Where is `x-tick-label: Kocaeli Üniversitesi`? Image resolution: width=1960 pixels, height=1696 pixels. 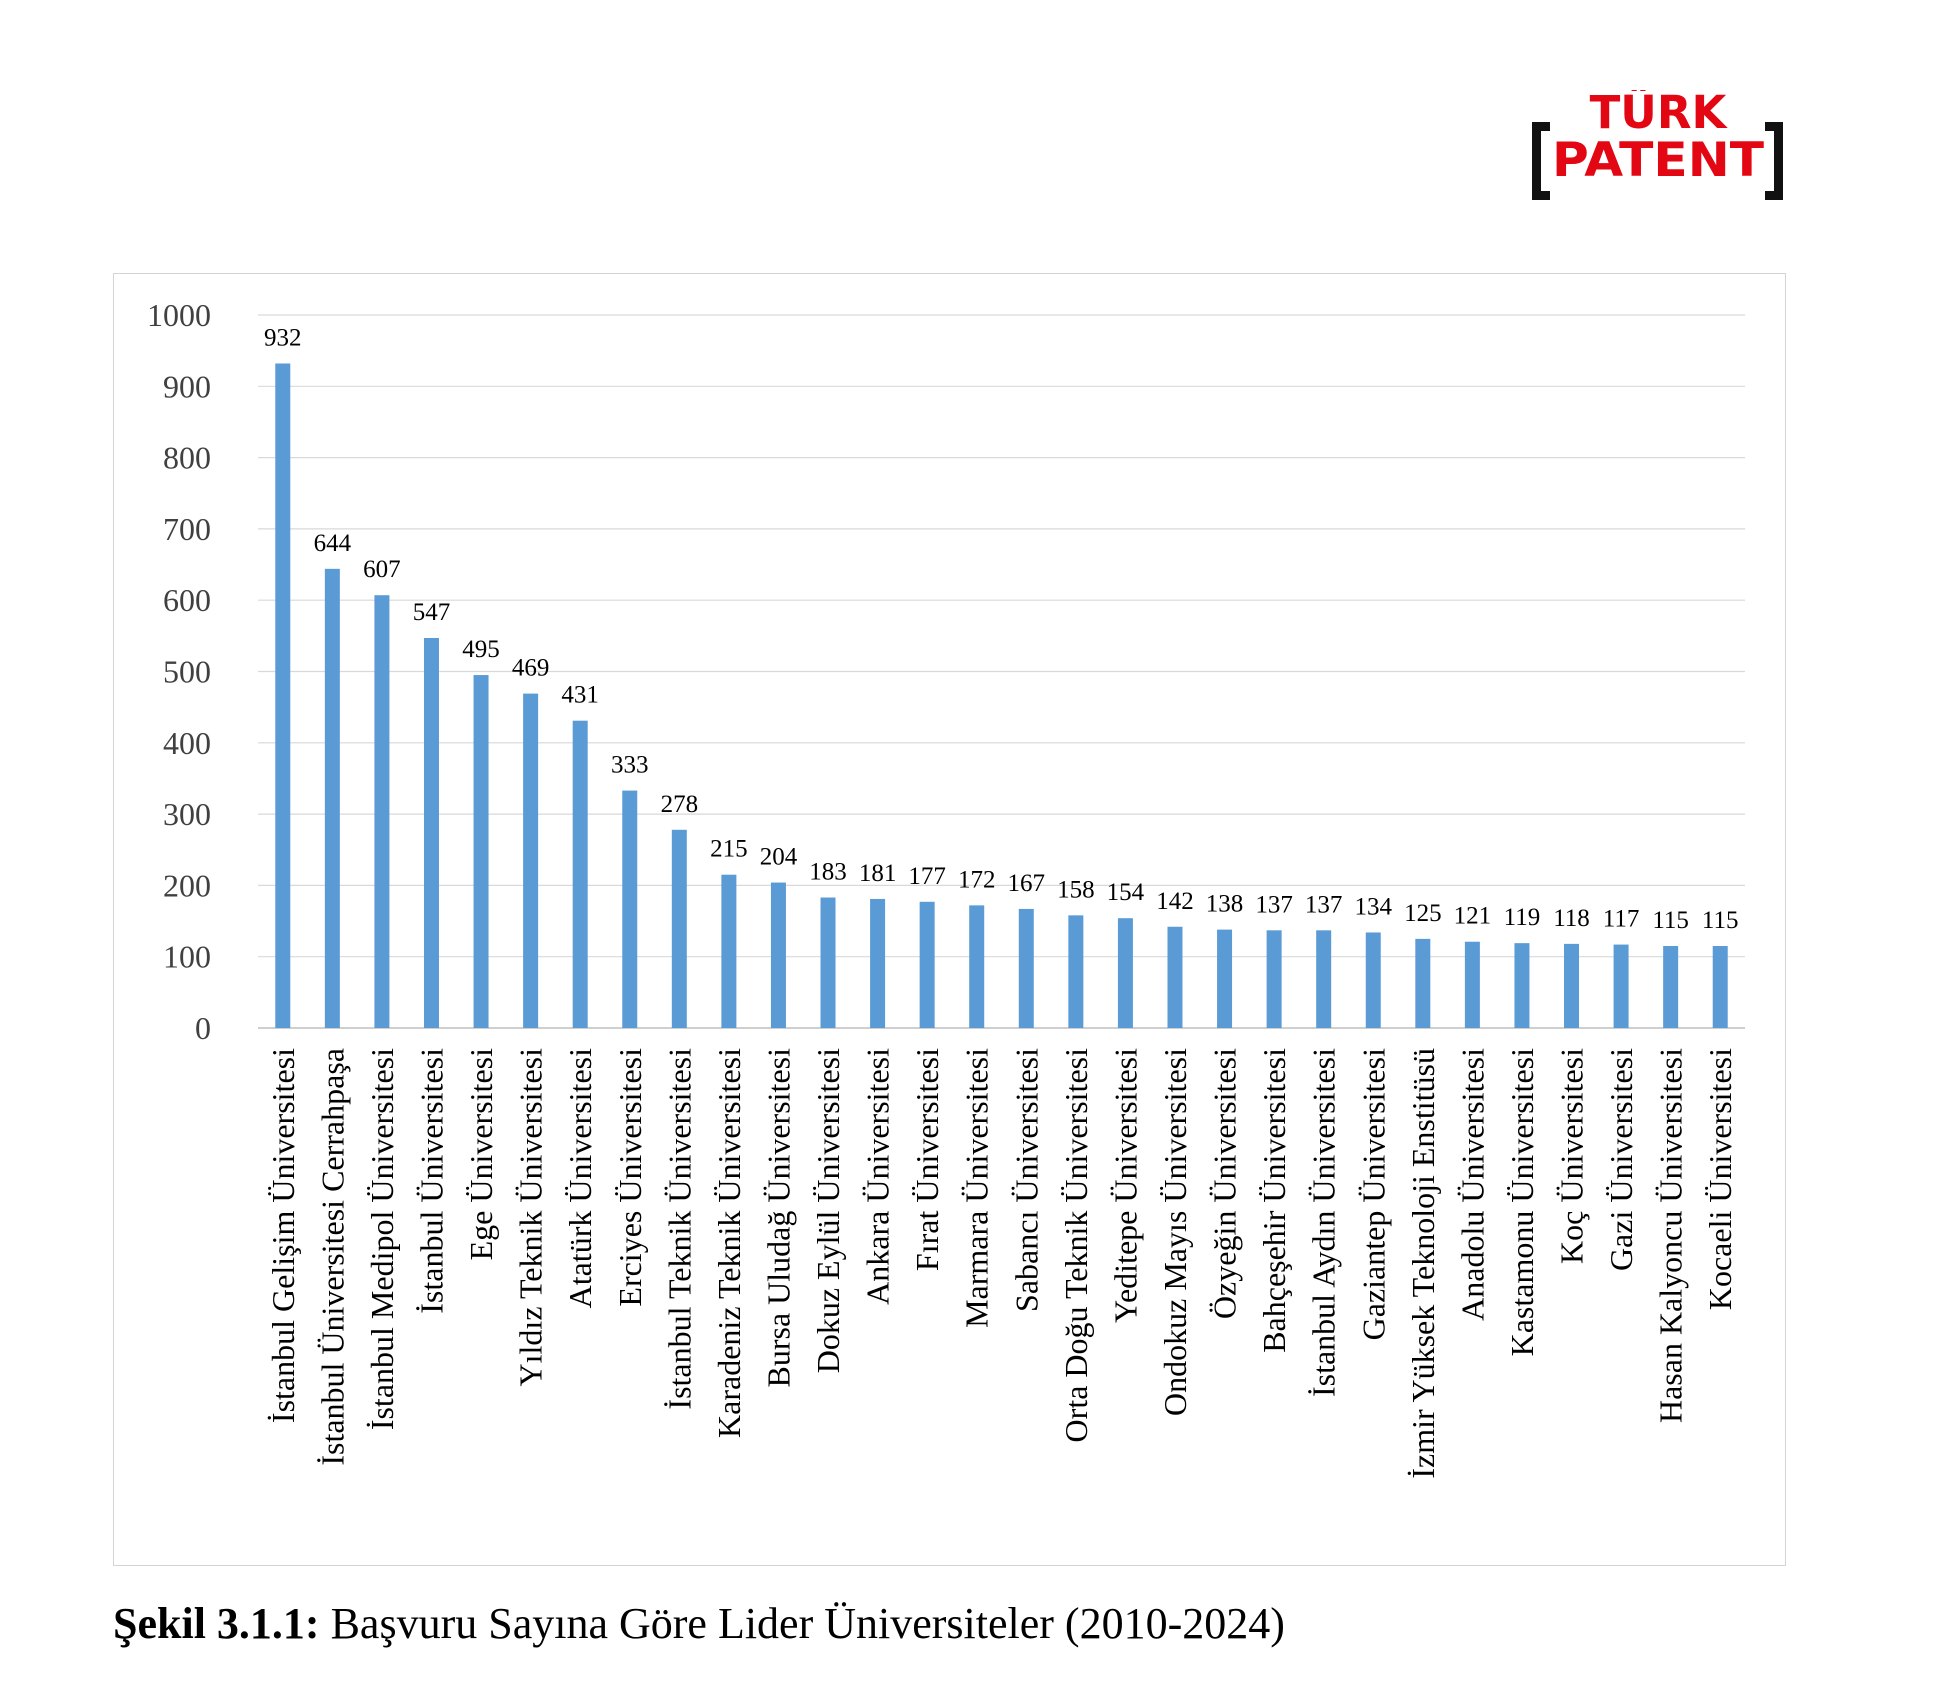
x-tick-label: Kocaeli Üniversitesi is located at coordinates (1720, 1179).